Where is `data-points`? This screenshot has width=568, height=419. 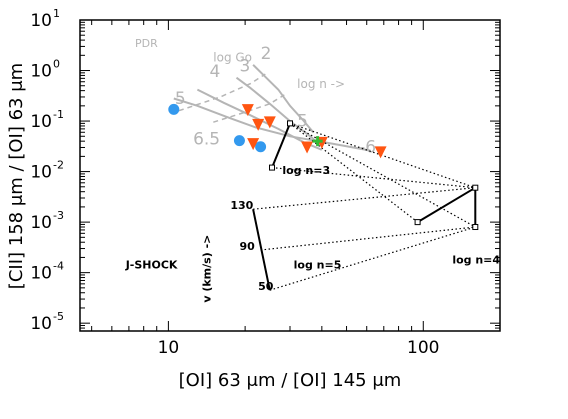
data-points is located at coordinates (277, 131).